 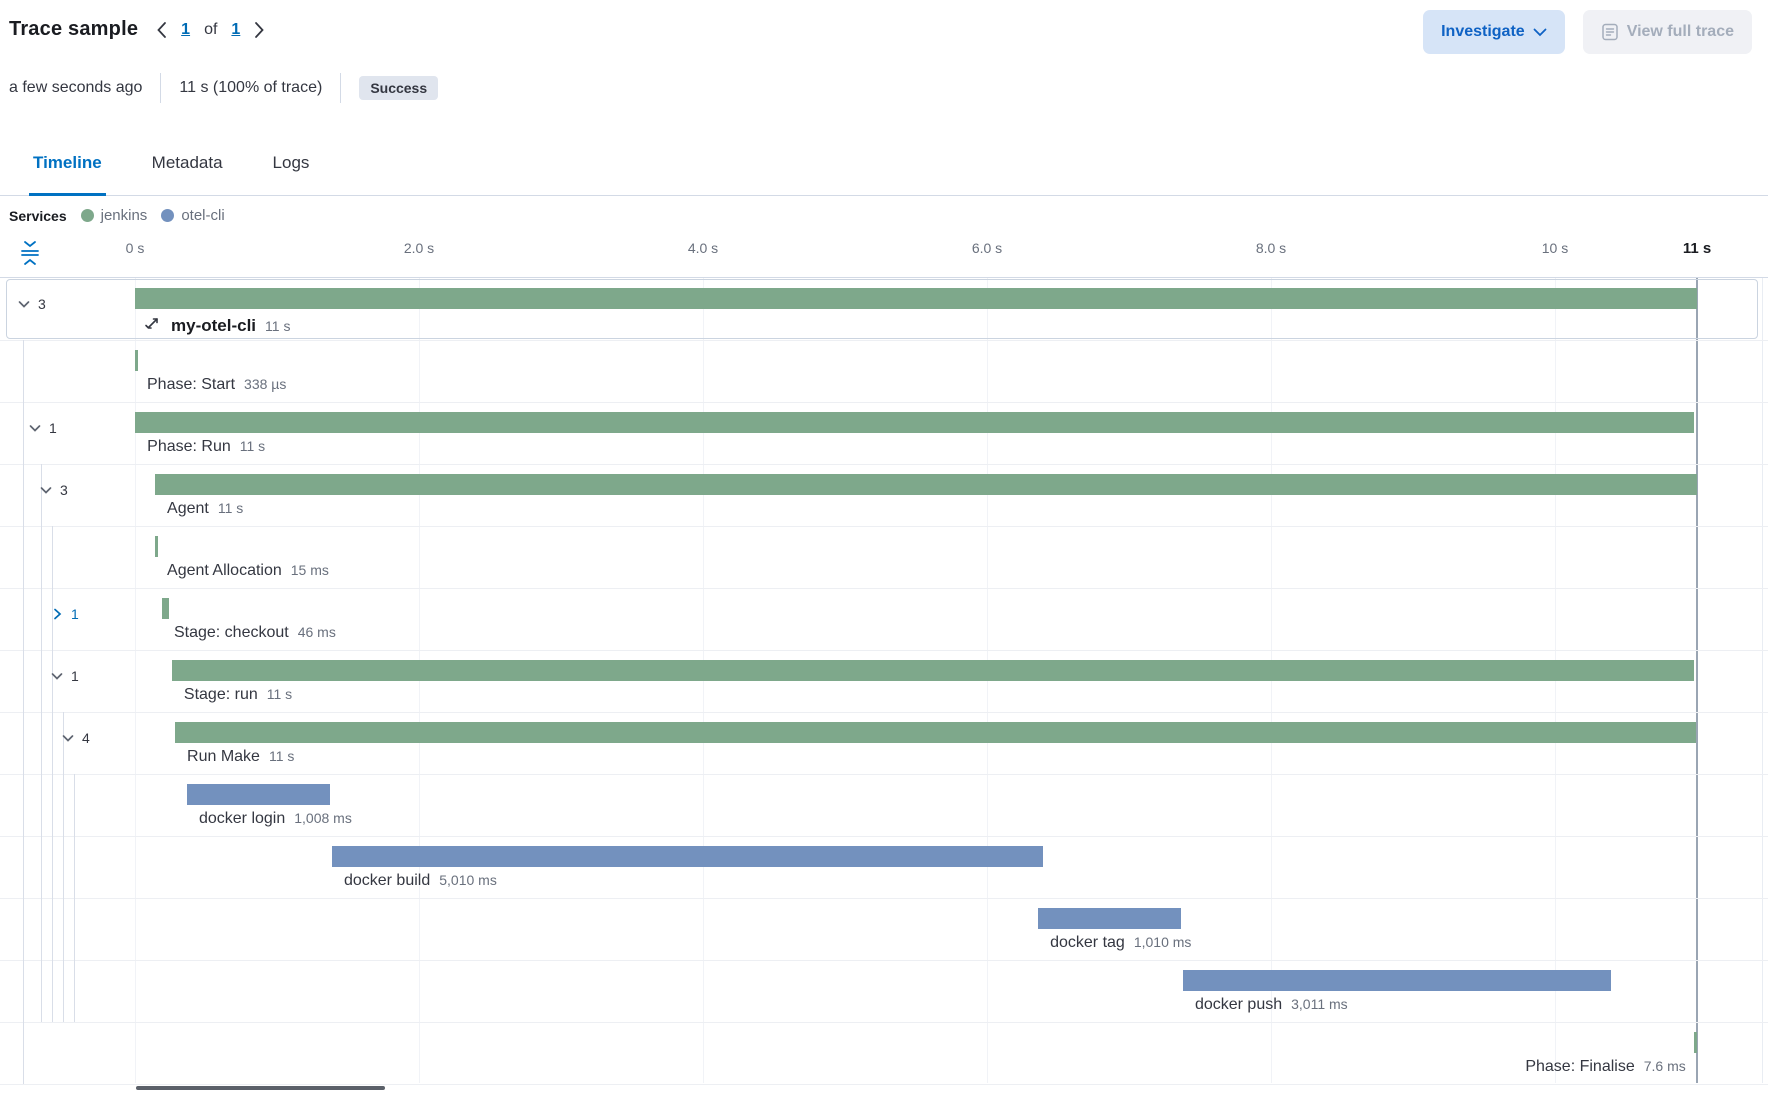 What do you see at coordinates (309, 570) in the screenshot?
I see `span-duration: 15 ms` at bounding box center [309, 570].